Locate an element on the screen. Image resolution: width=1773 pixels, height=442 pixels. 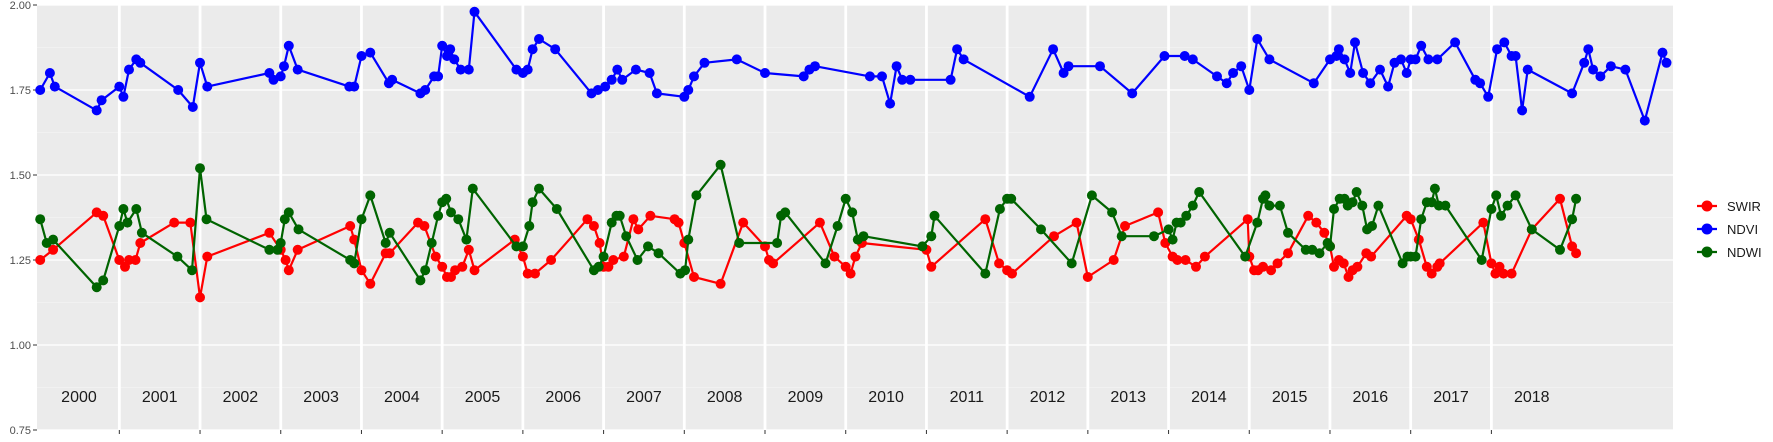
y-tick-label: 1.75 is located at coordinates (20, 91).